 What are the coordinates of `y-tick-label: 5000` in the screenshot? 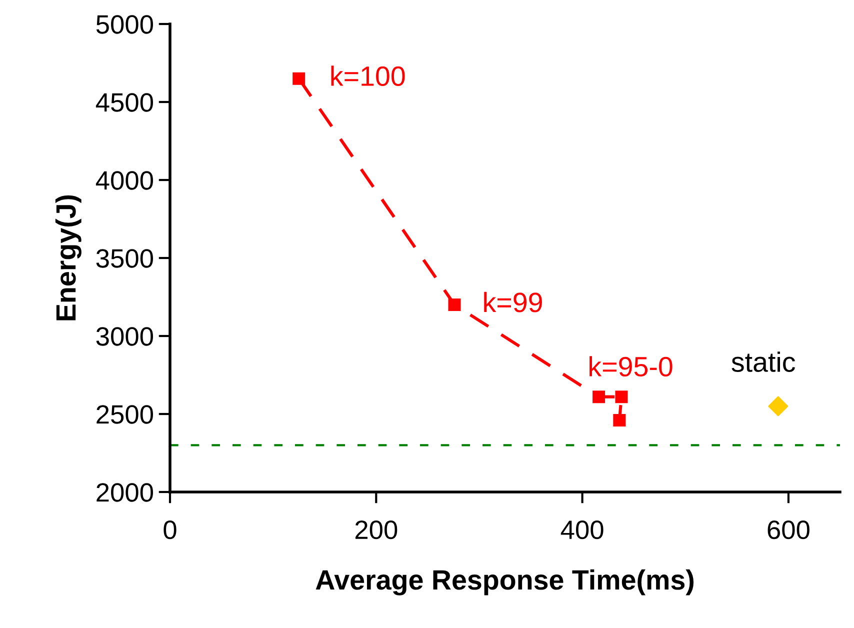 It's located at (124, 24).